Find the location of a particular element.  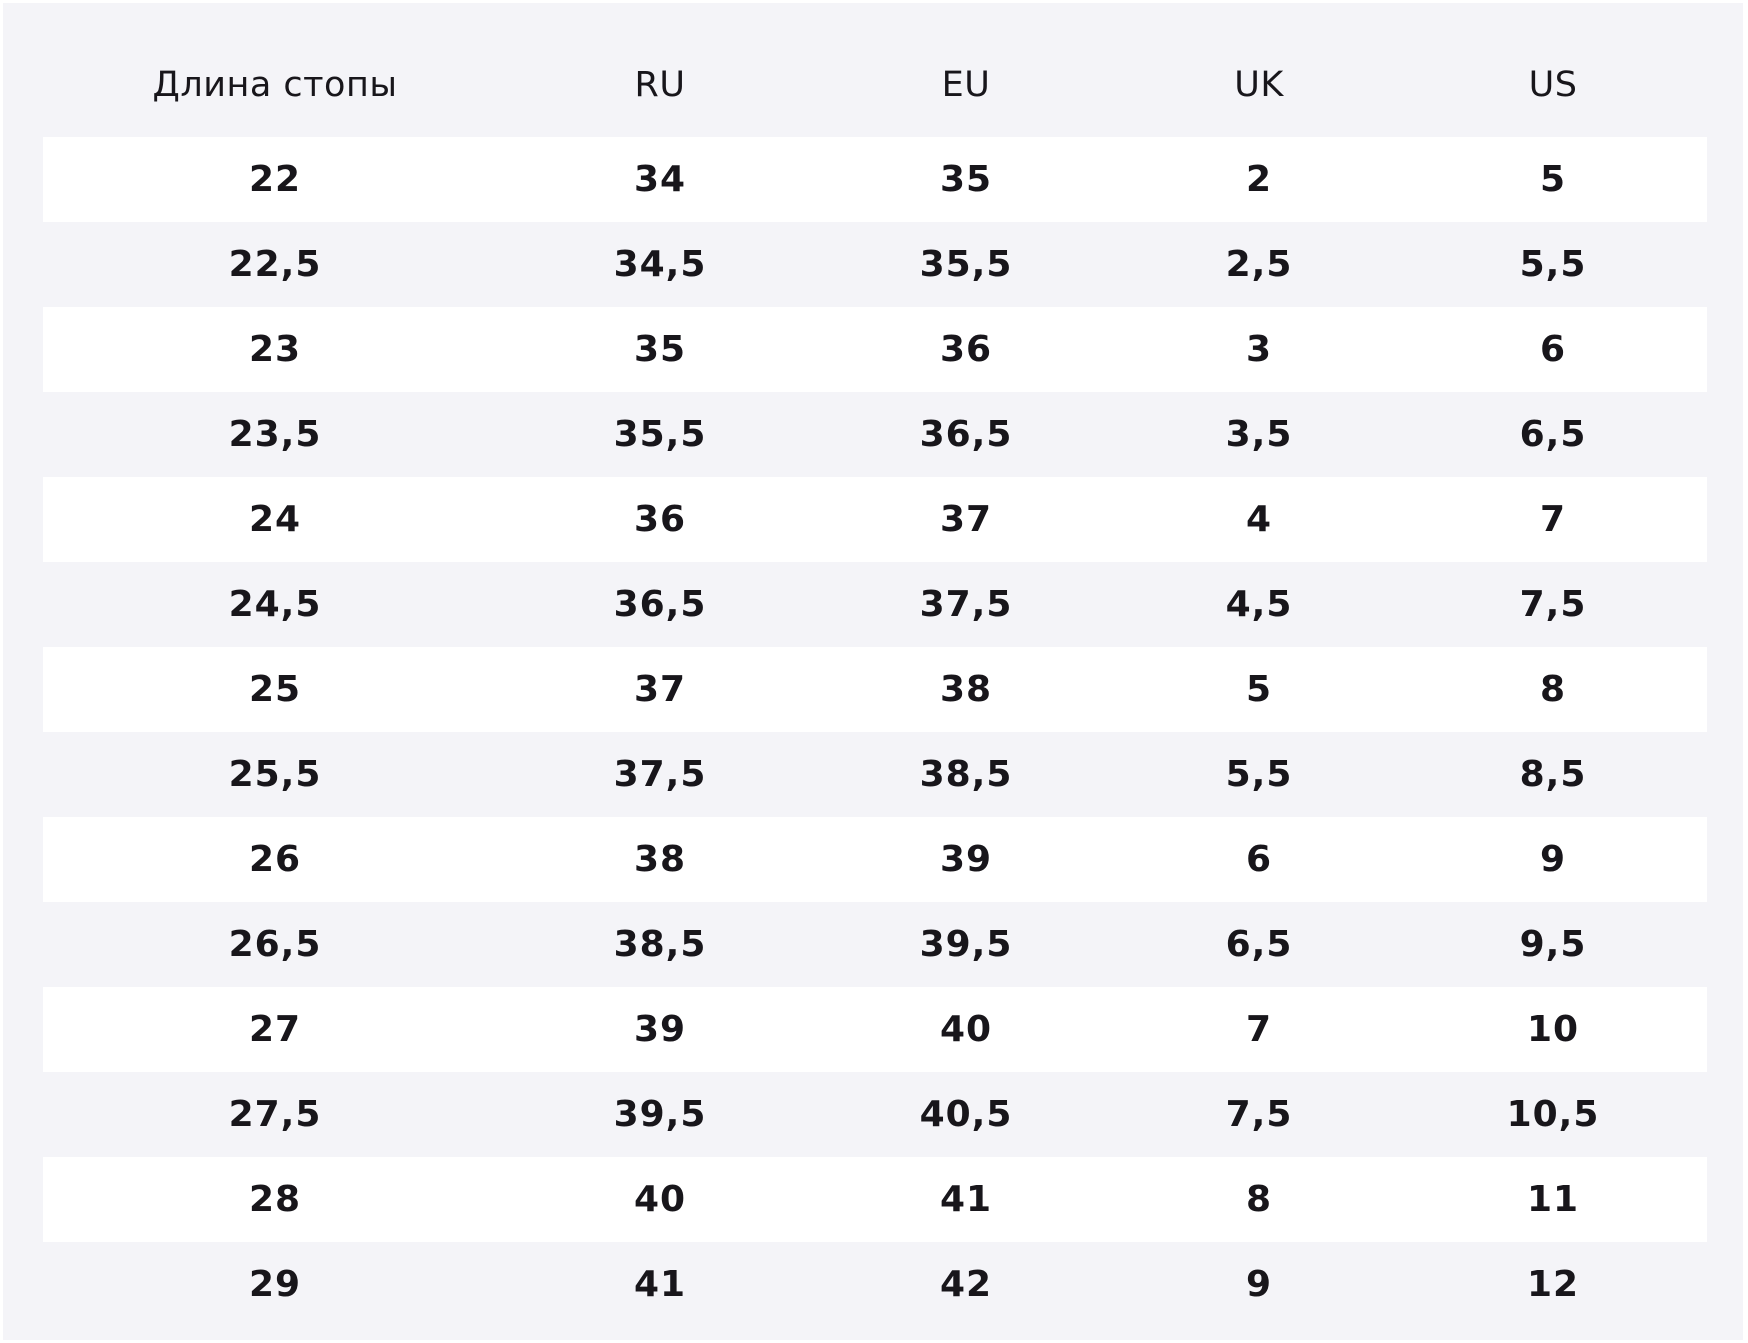

us-size-cell: 5,5 is located at coordinates (1553, 264).